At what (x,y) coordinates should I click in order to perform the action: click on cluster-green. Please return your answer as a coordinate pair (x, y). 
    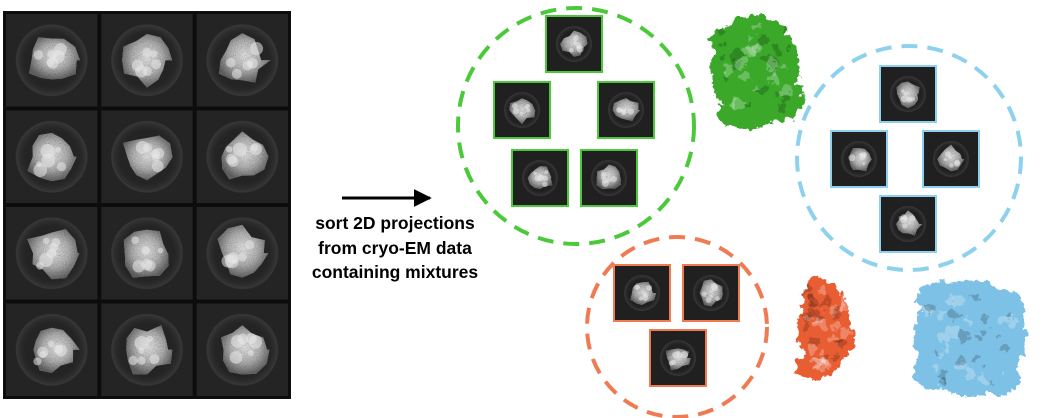
    Looking at the image, I should click on (576, 126).